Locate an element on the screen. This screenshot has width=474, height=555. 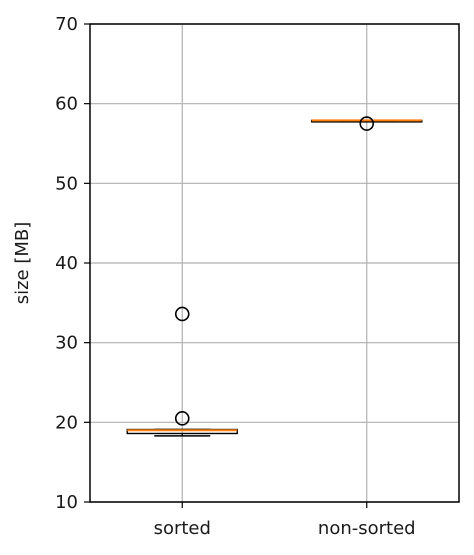
x-tick-label: non-sorted is located at coordinates (367, 528).